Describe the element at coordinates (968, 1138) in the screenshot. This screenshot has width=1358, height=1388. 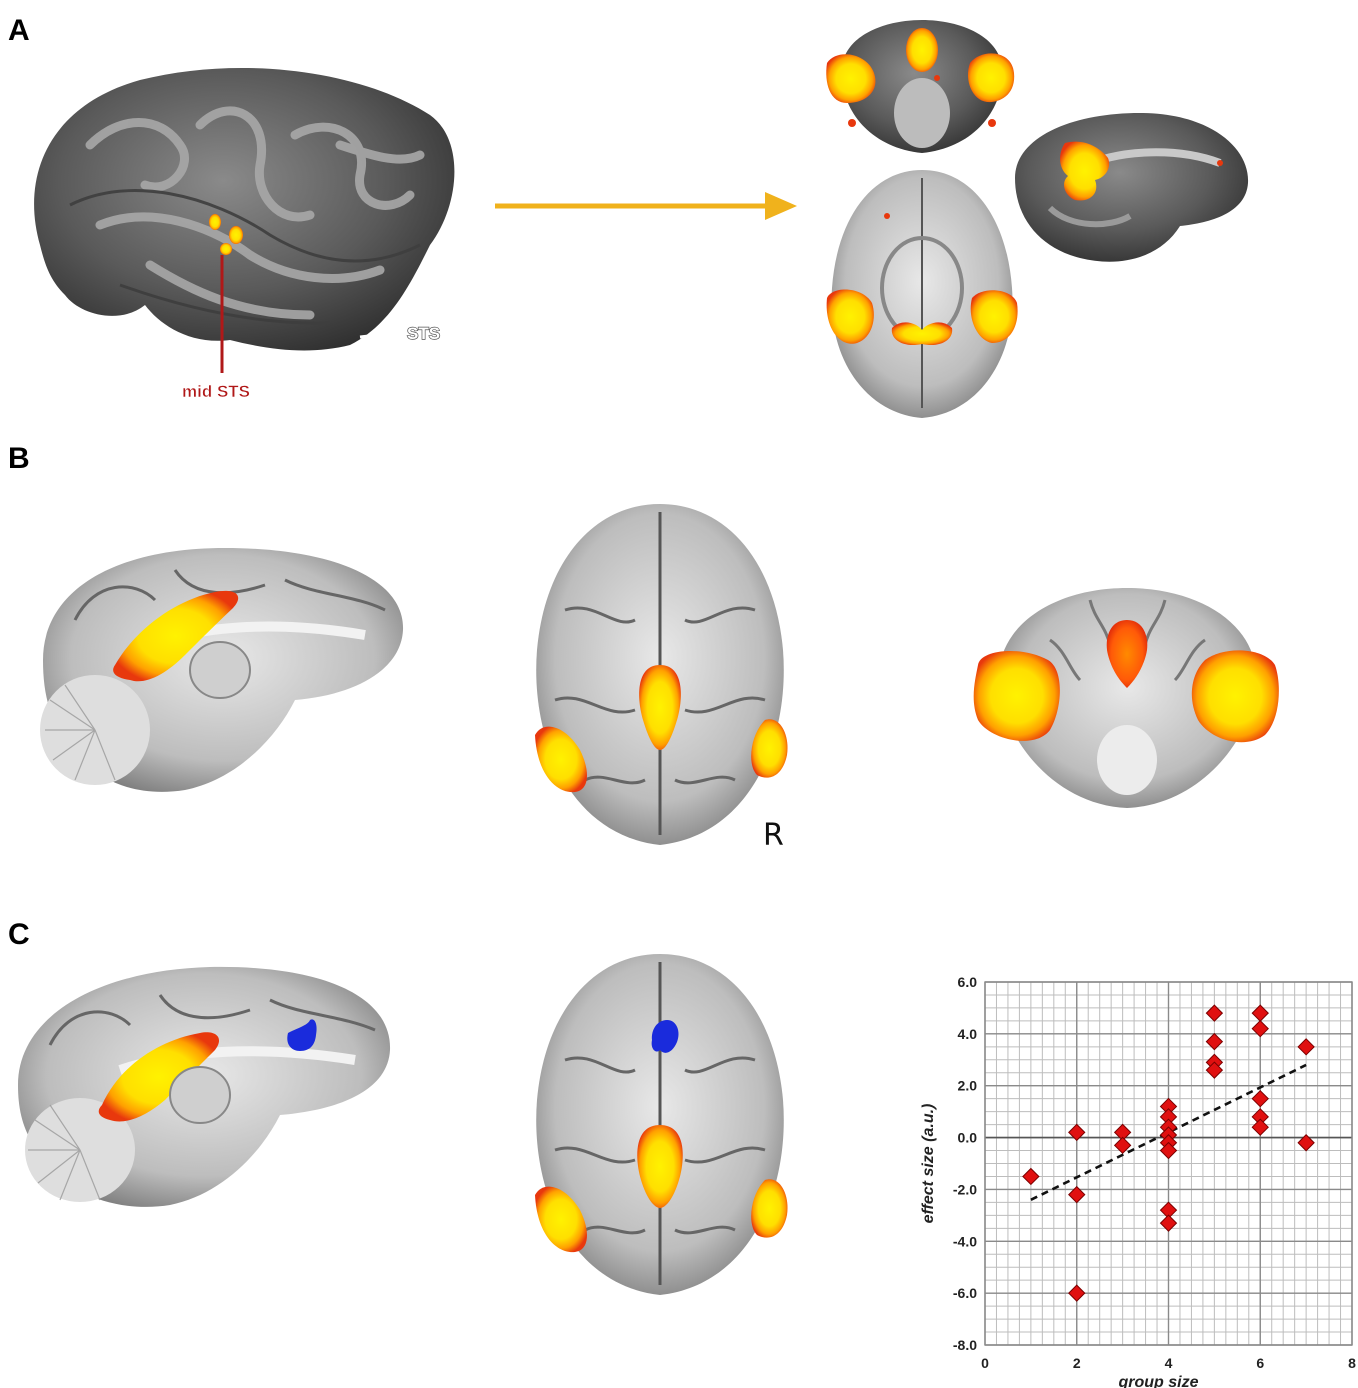
I see `y-tick-label: 0.0` at that location.